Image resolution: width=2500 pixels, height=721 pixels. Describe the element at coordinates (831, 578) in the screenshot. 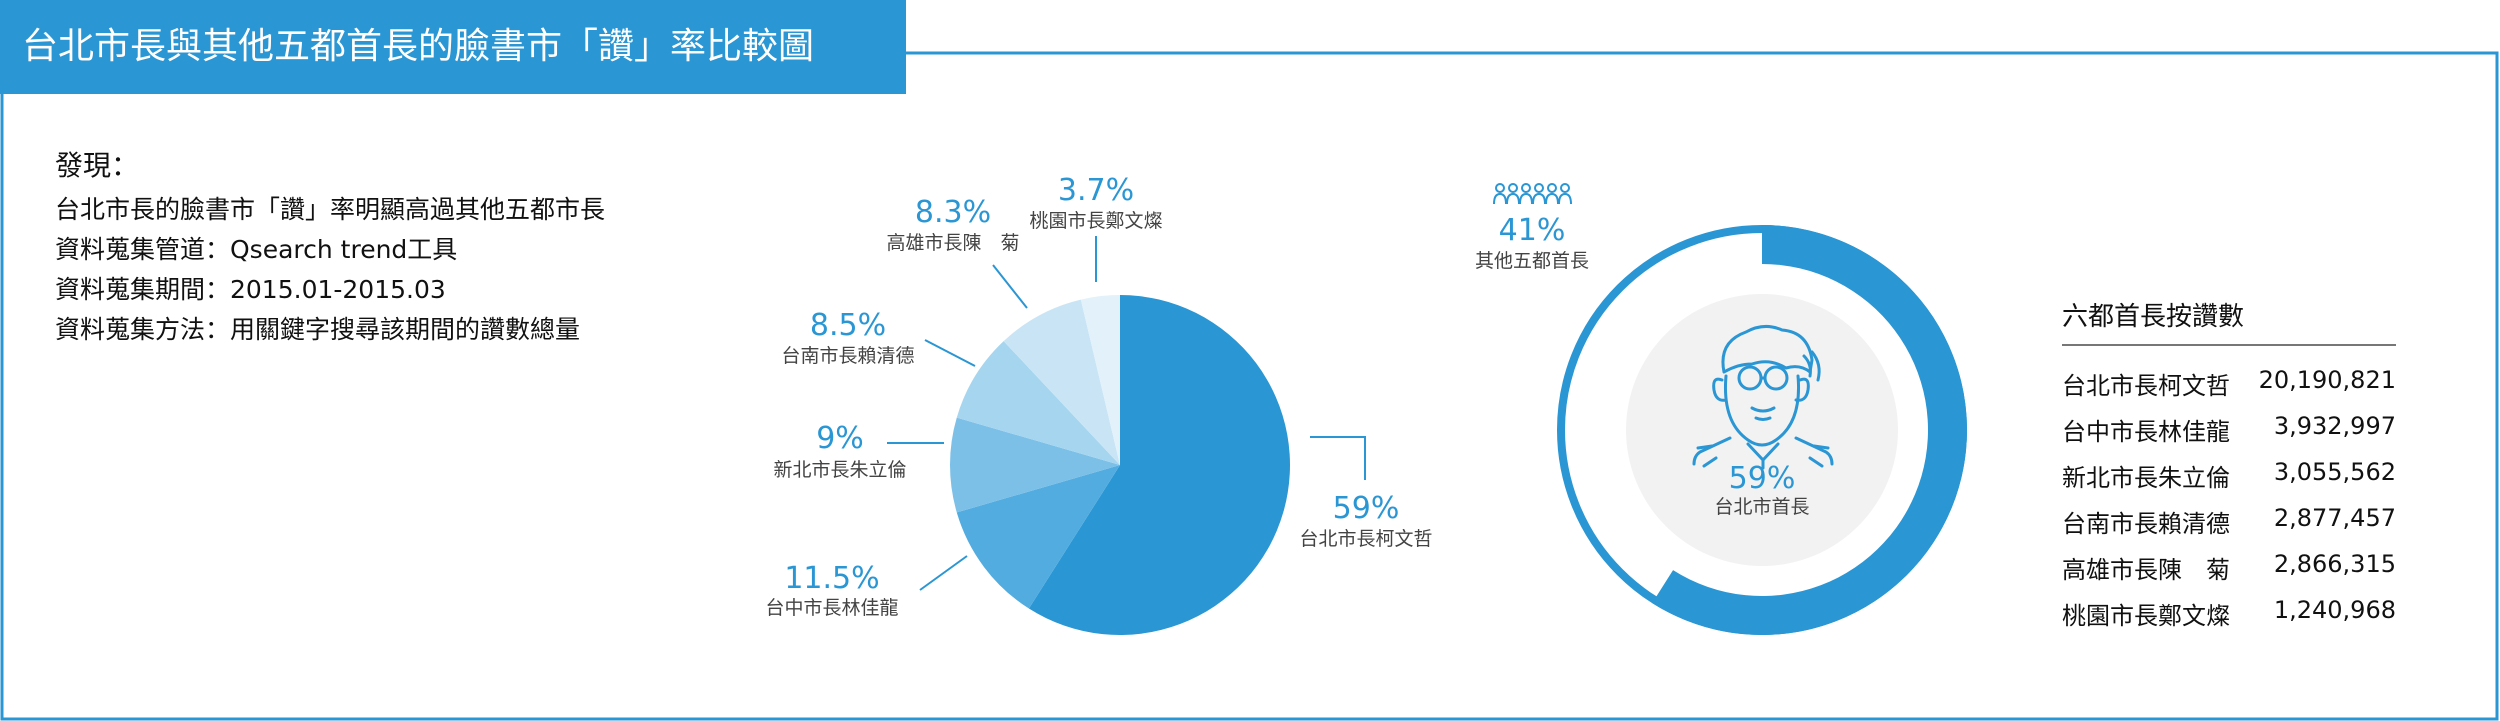

I see `pie-value-label: 11.5%` at that location.